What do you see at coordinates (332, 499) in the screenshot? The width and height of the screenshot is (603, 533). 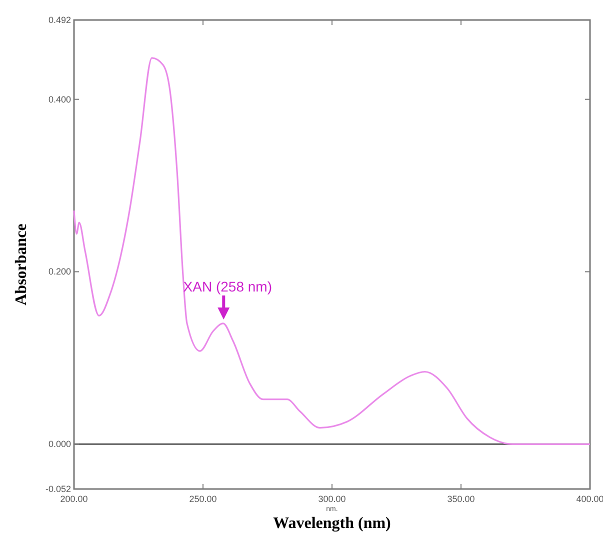 I see `x-tick-label: 300.00` at bounding box center [332, 499].